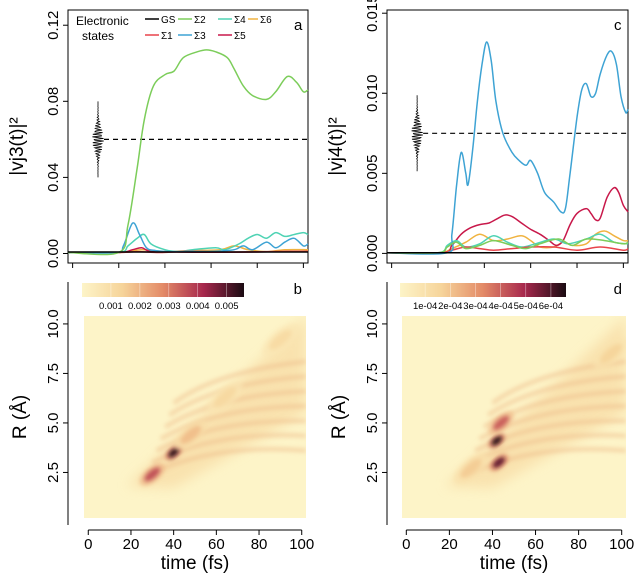 The image size is (640, 575). I want to click on y-tick-label: 0.005, so click(372, 174).